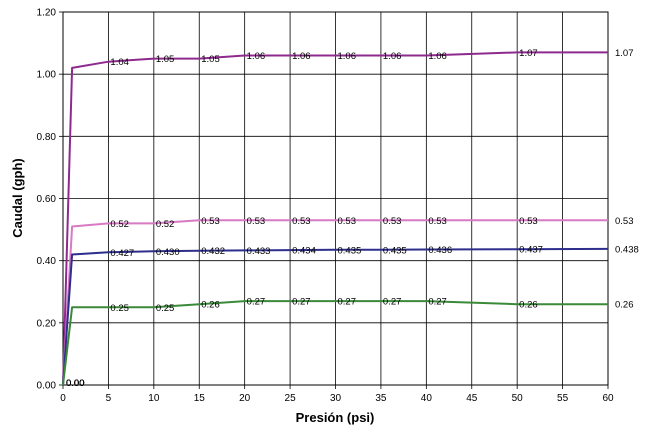 This screenshot has width=654, height=430. I want to click on y-tick-label: 1.00, so click(47, 75).